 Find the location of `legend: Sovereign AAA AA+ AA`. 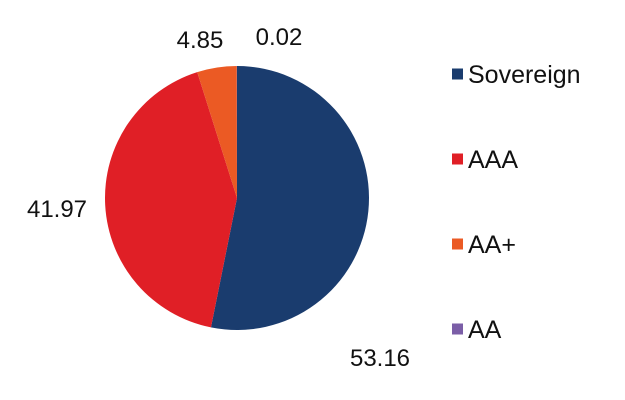

legend: Sovereign AAA AA+ AA is located at coordinates (516, 202).